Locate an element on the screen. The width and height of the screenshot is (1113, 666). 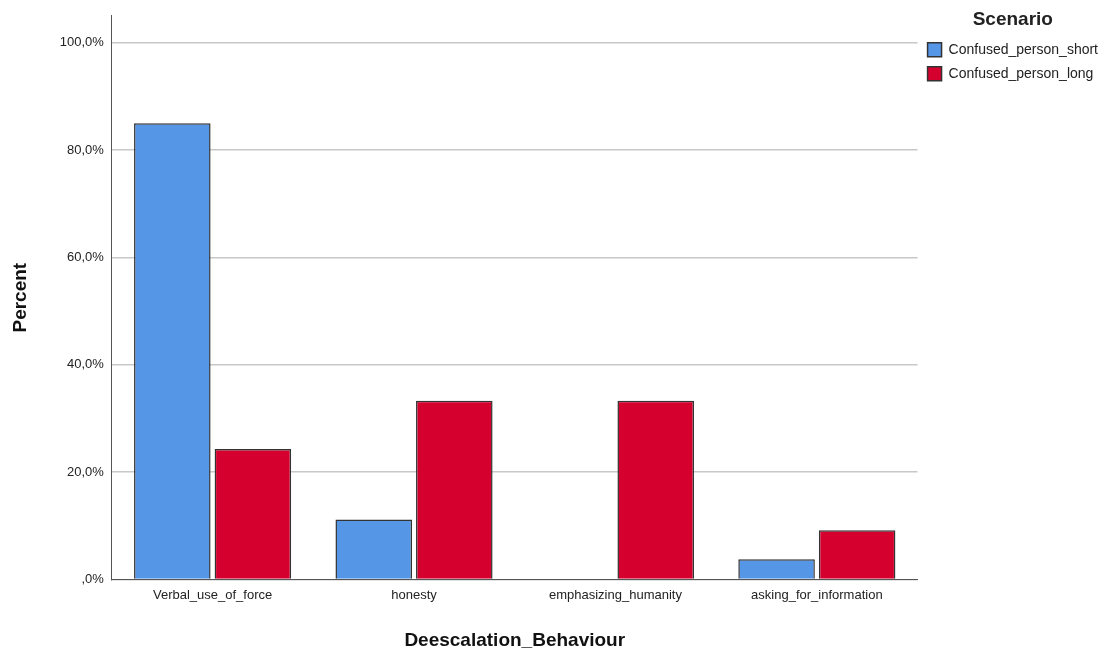
x-tick-label: honesty is located at coordinates (414, 594).